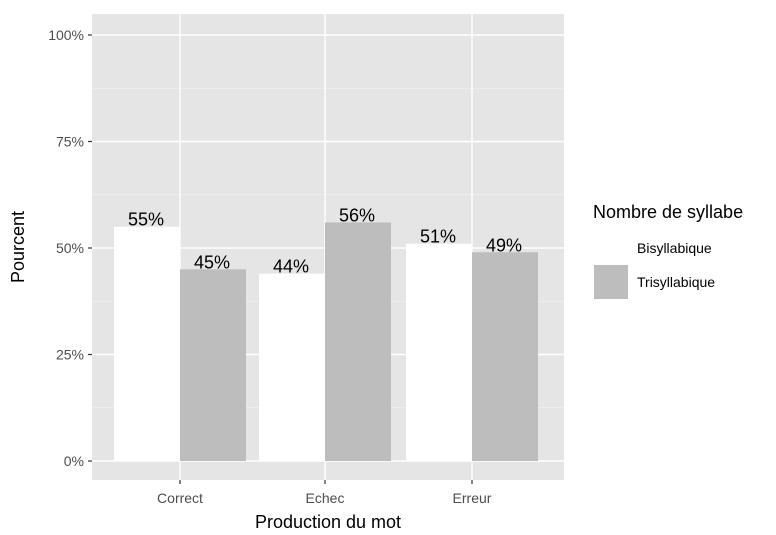 The height and width of the screenshot is (535, 776). What do you see at coordinates (674, 248) in the screenshot?
I see `legend-label: Bisyllabique` at bounding box center [674, 248].